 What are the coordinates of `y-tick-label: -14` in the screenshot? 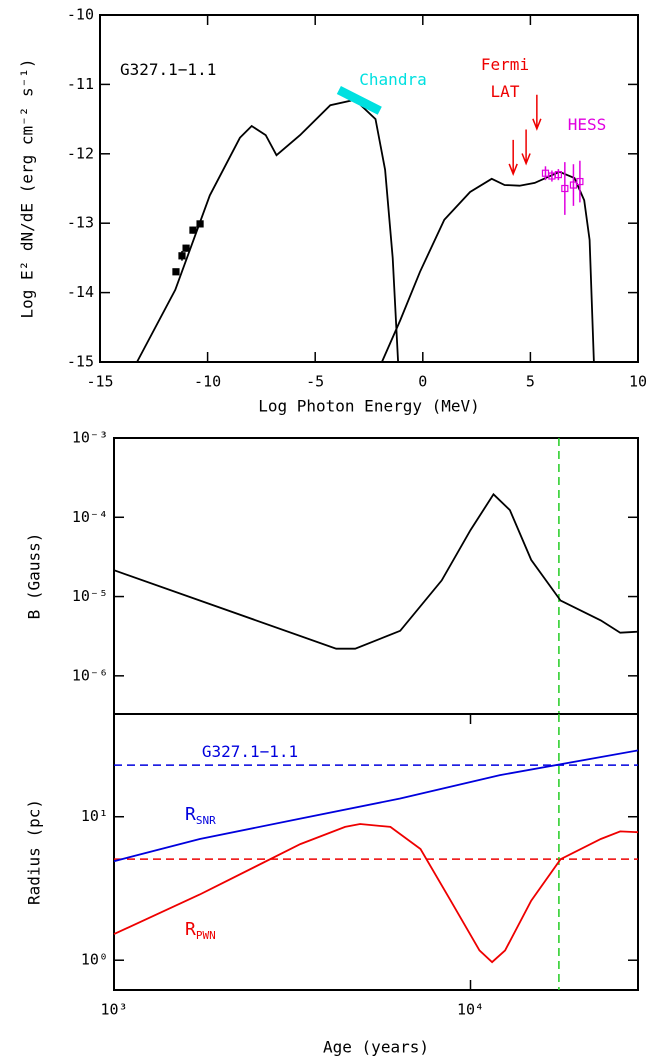 It's located at (80, 292).